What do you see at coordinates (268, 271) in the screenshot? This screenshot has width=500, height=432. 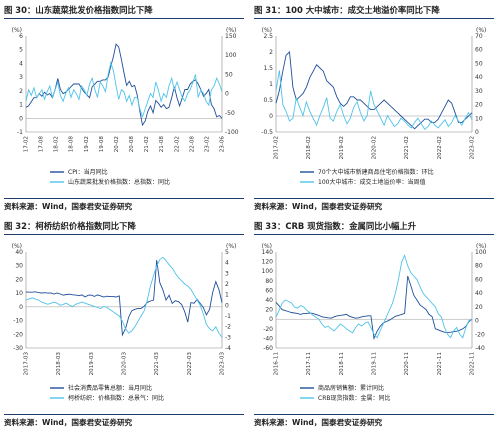 I see `left-tick-label: 100` at bounding box center [268, 271].